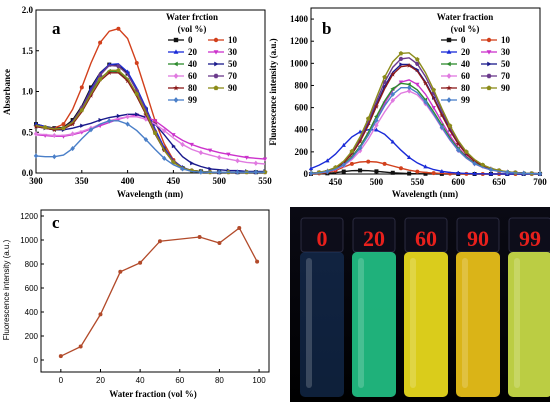 This screenshot has height=405, width=550. What do you see at coordinates (306, 174) in the screenshot?
I see `y-tick-label: 0` at bounding box center [306, 174].